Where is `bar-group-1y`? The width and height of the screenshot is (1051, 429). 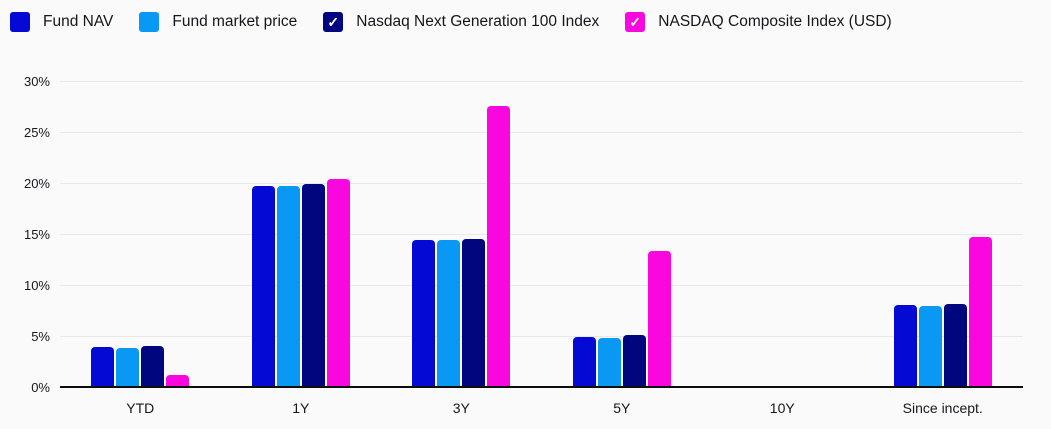
bar-group-1y is located at coordinates (301, 234).